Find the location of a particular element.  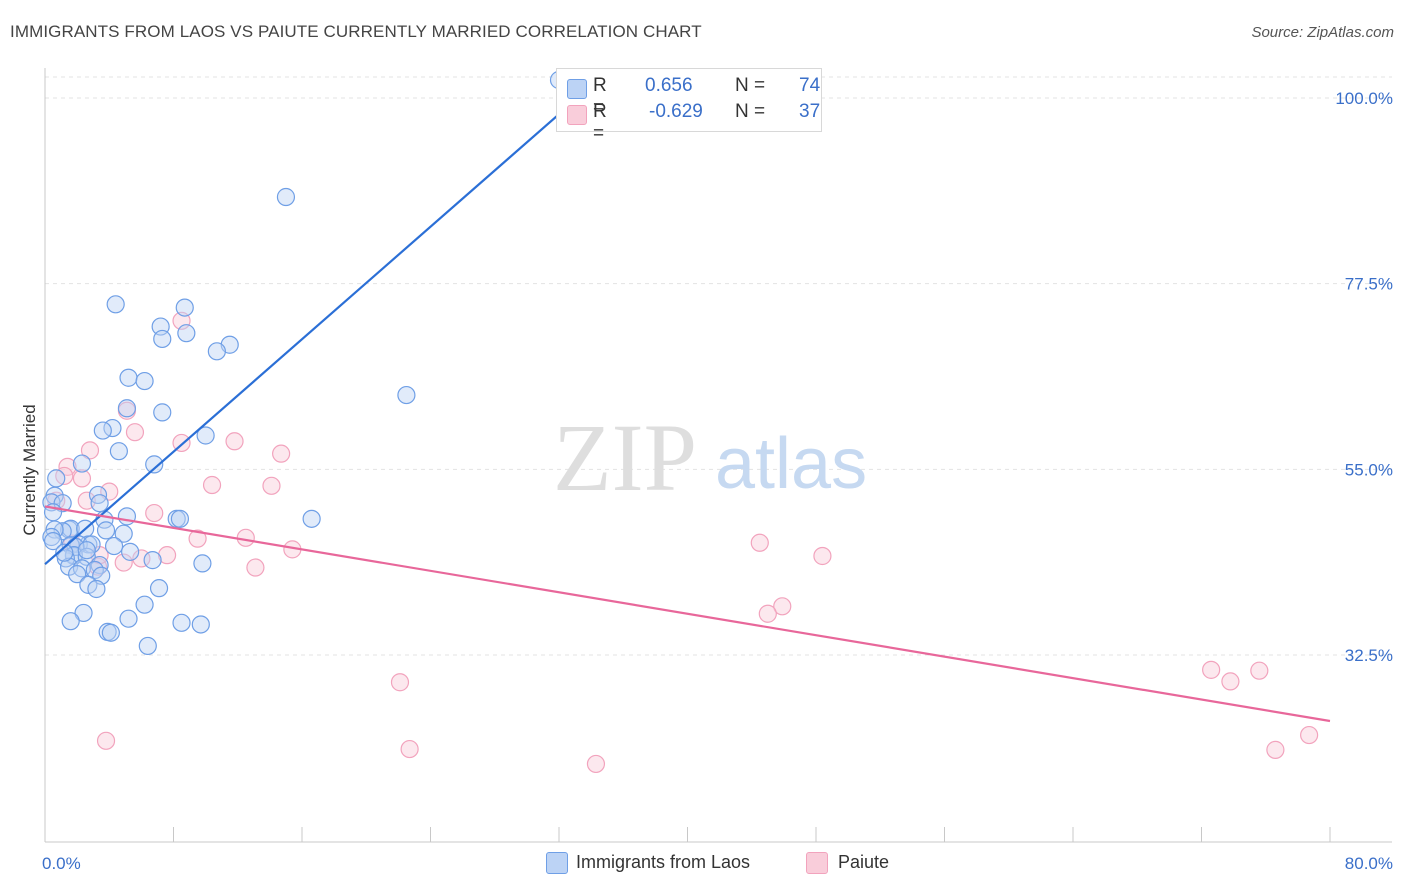

correlation-legend: R = 0.656 N = 74 R = -0.629 N = 37 is located at coordinates (689, 106).